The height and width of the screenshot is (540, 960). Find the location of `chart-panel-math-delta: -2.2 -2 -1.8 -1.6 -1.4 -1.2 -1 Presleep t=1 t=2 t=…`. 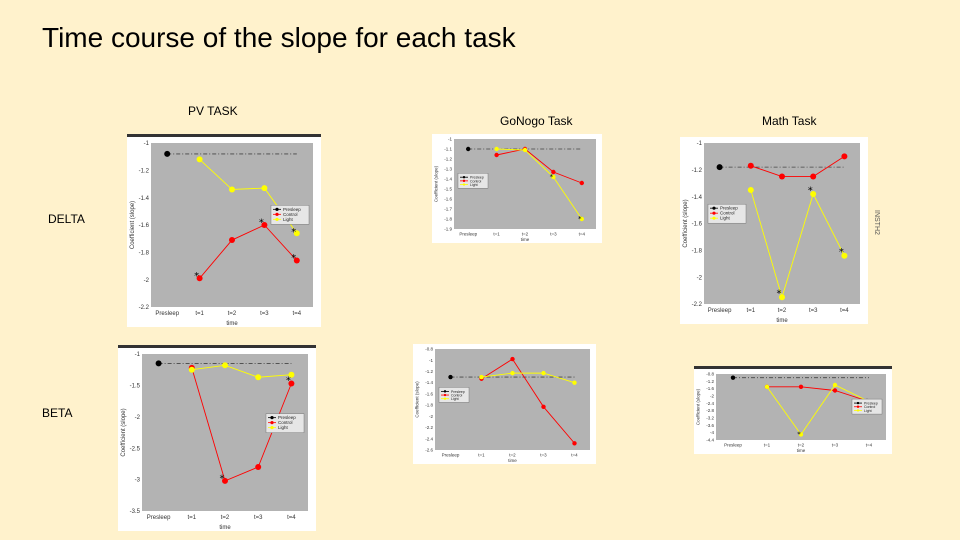

chart-panel-math-delta: -2.2 -2 -1.8 -1.6 -1.4 -1.2 -1 Presleep t=1 t=2 t=… is located at coordinates (774, 230).